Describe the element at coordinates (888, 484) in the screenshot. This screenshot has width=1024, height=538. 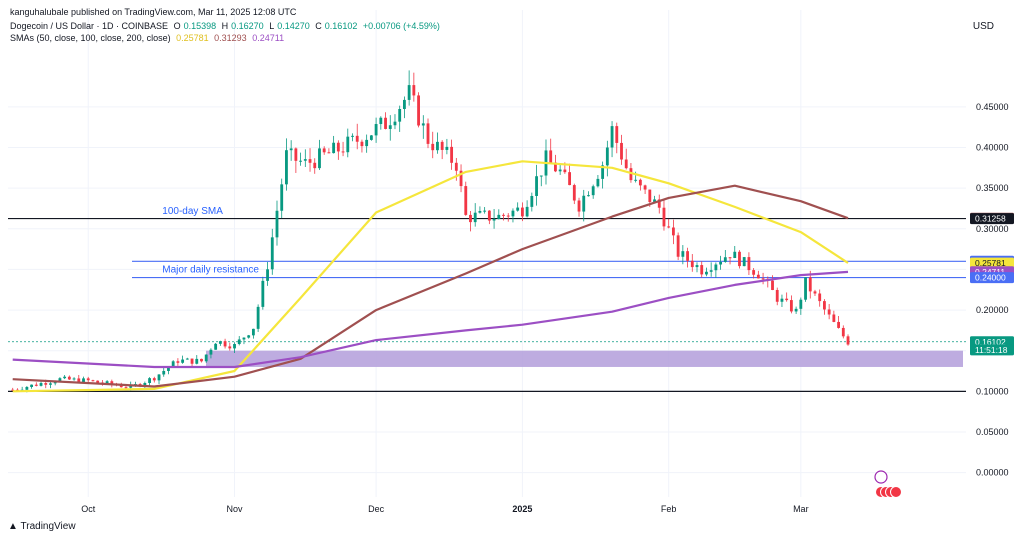
I see `event-markers` at that location.